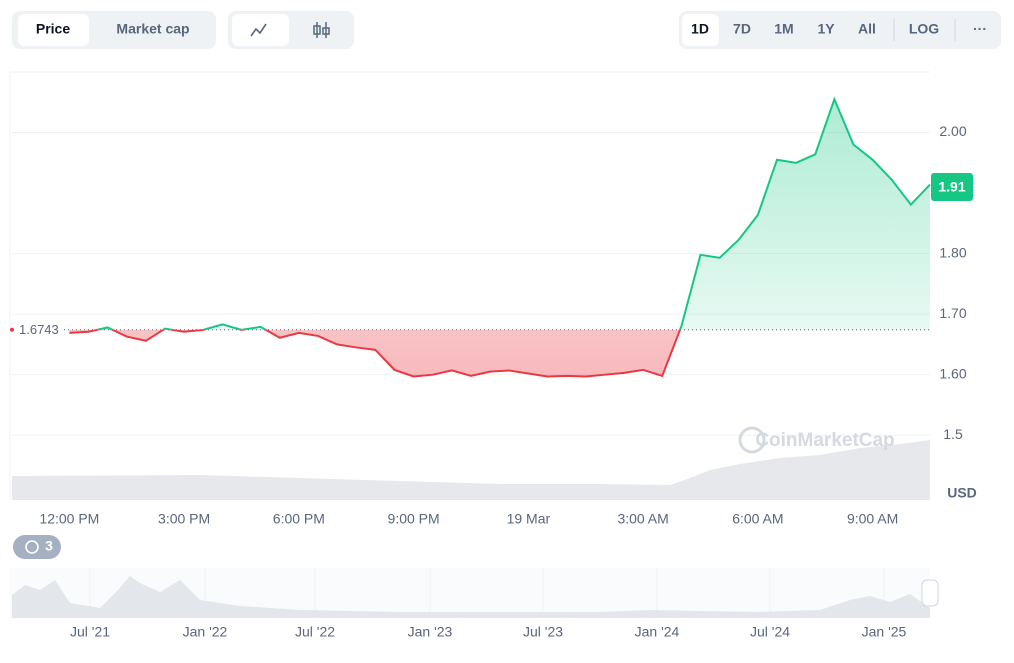 This screenshot has width=1014, height=663. I want to click on navigator-label: Jul '21, so click(90, 632).